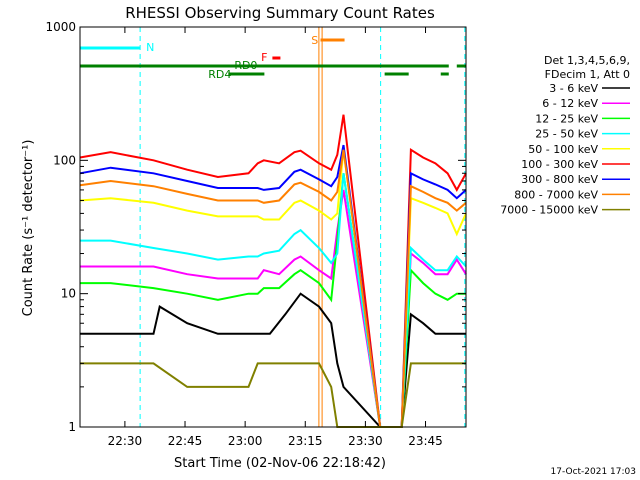 Image resolution: width=640 pixels, height=480 pixels. What do you see at coordinates (245, 441) in the screenshot?
I see `x-tick-label: 23:00` at bounding box center [245, 441].